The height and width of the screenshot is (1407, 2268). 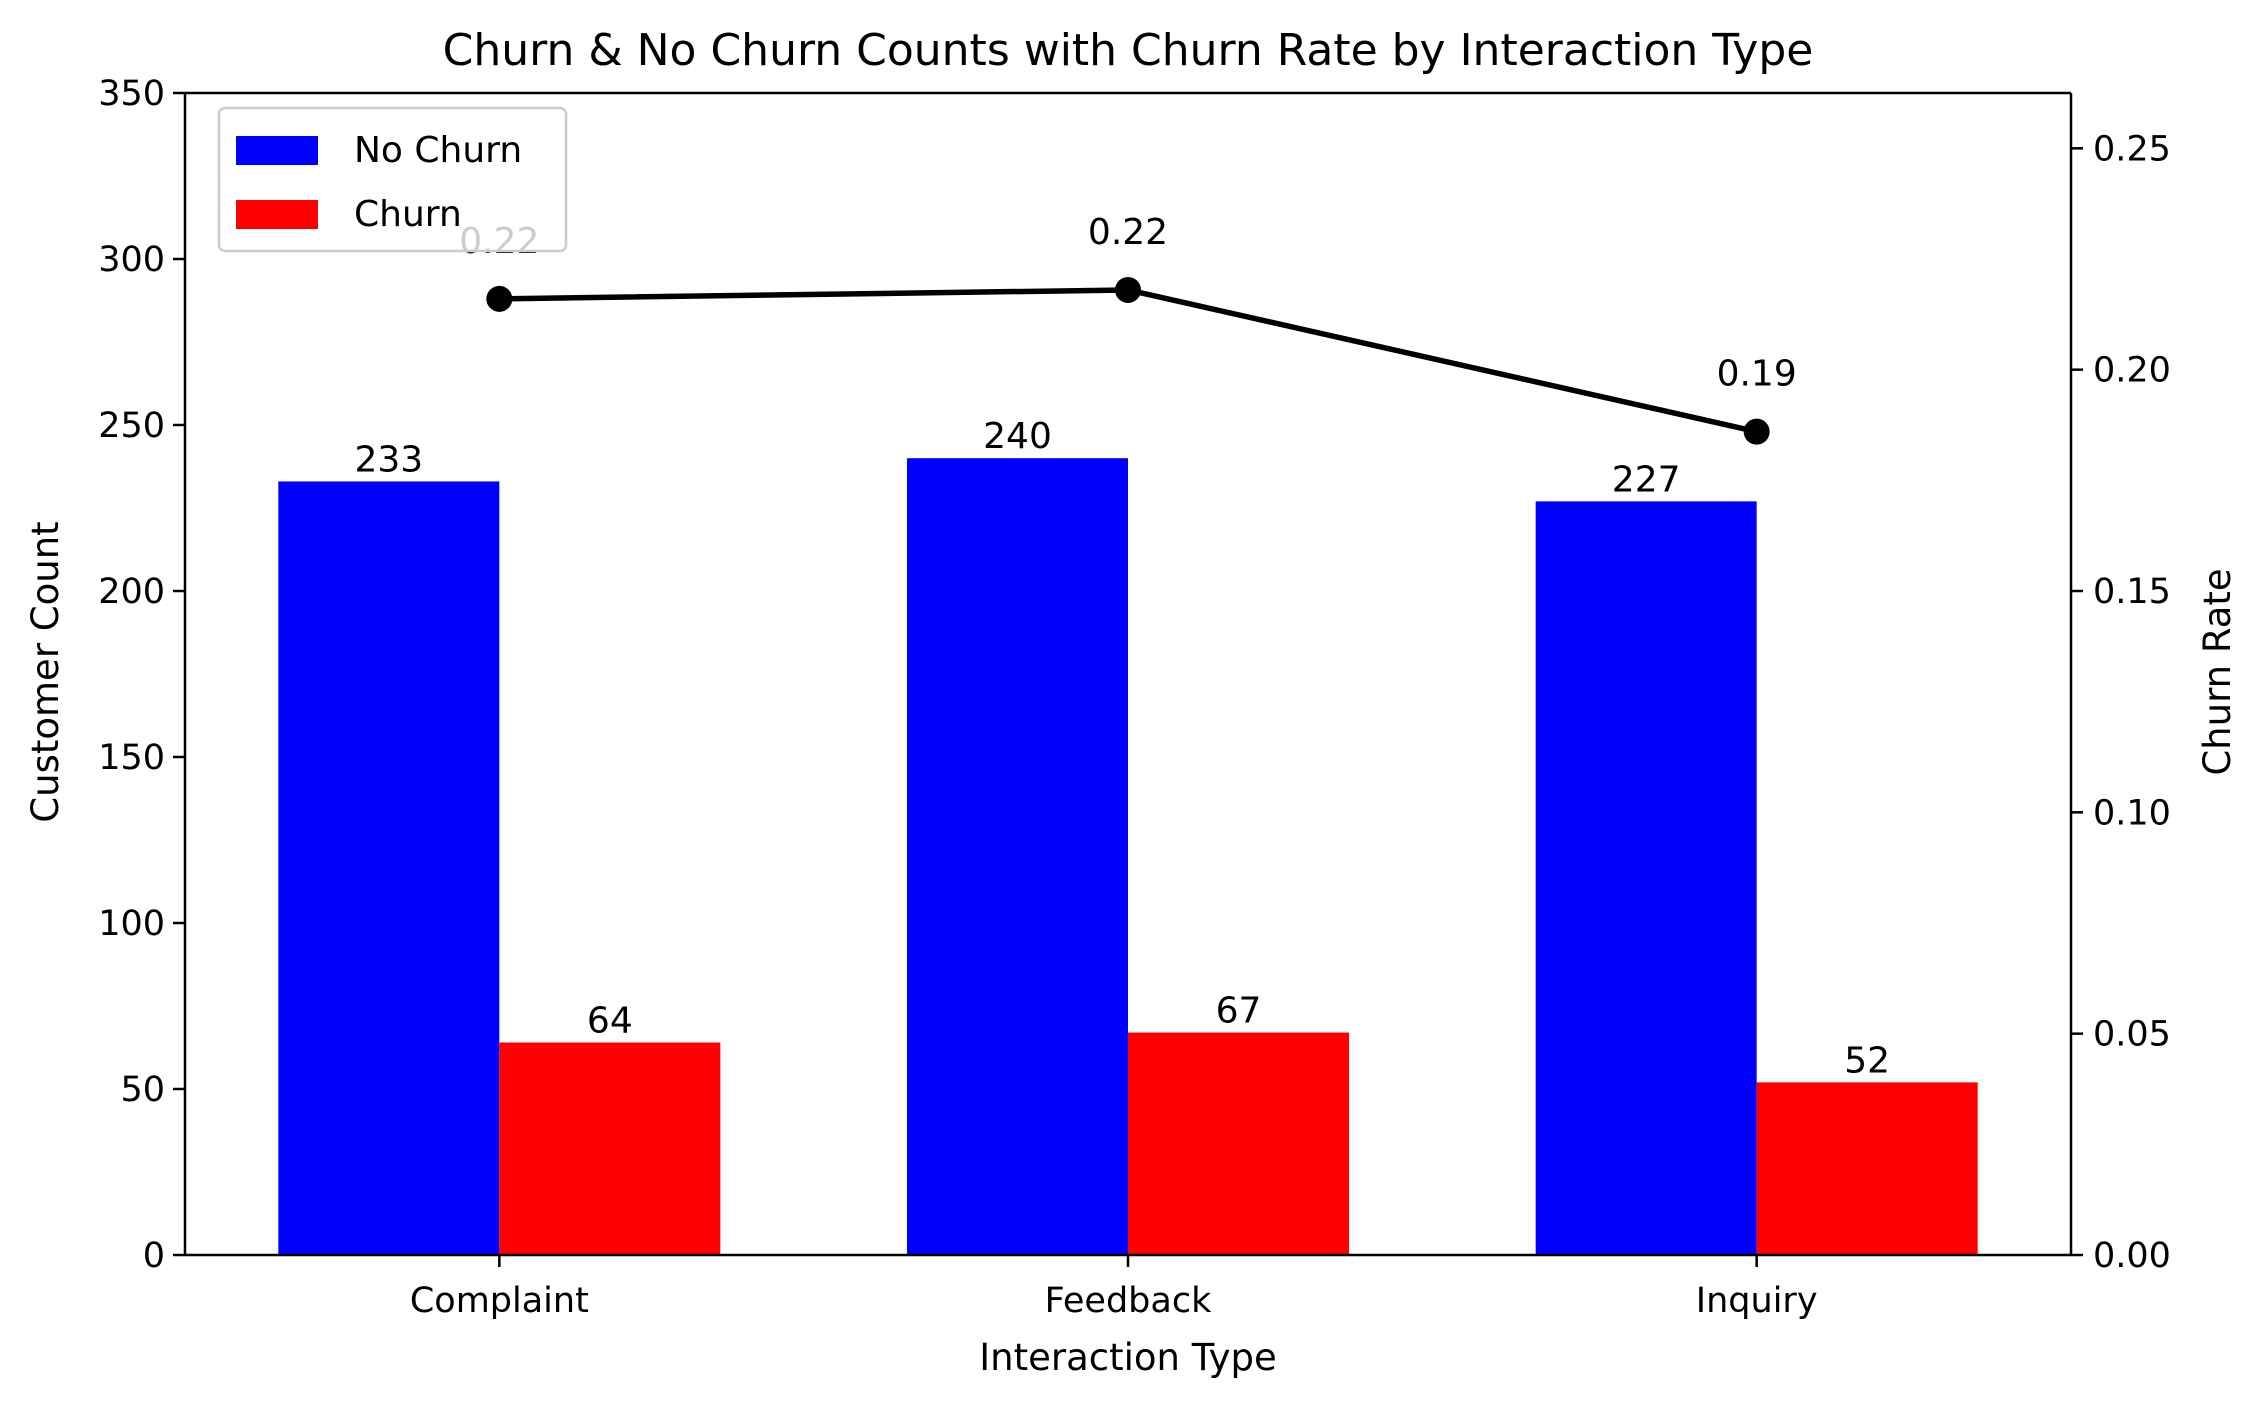 What do you see at coordinates (2217, 671) in the screenshot?
I see `y2-axis-label: Churn Rate` at bounding box center [2217, 671].